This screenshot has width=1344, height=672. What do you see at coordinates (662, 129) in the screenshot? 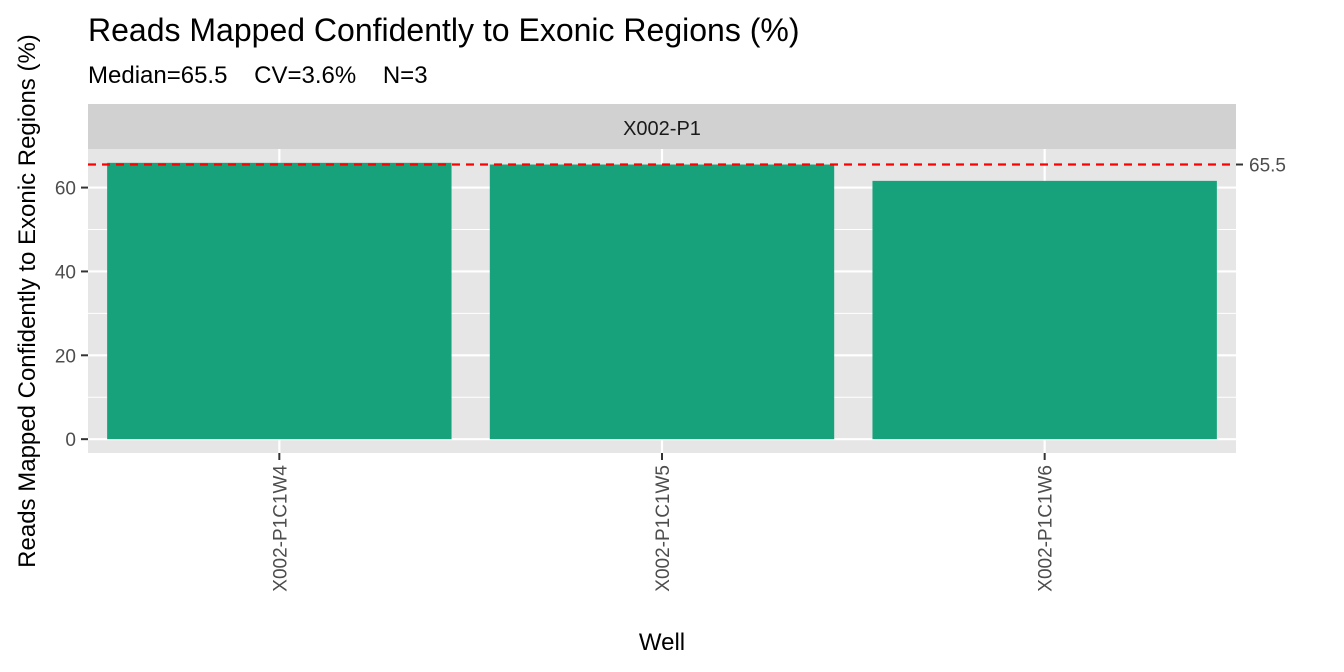
I see `facet-strip-label: X002-P1` at bounding box center [662, 129].